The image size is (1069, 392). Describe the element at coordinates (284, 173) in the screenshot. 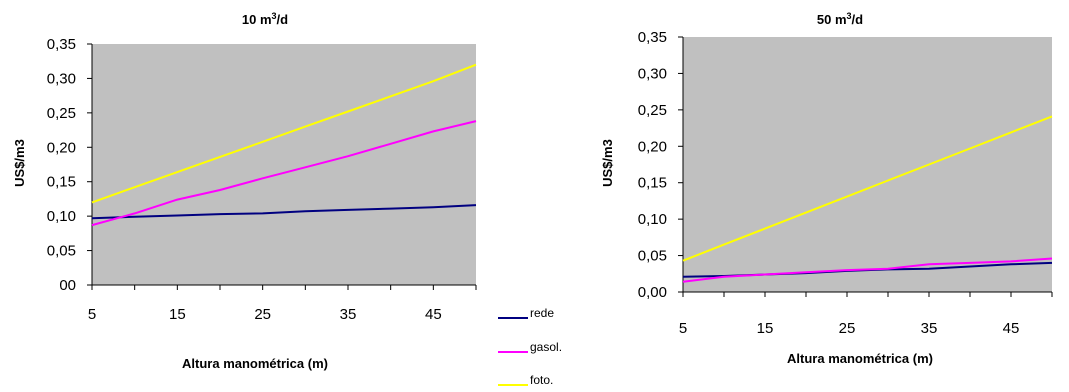

I see `chart1-series-gasol-line` at that location.